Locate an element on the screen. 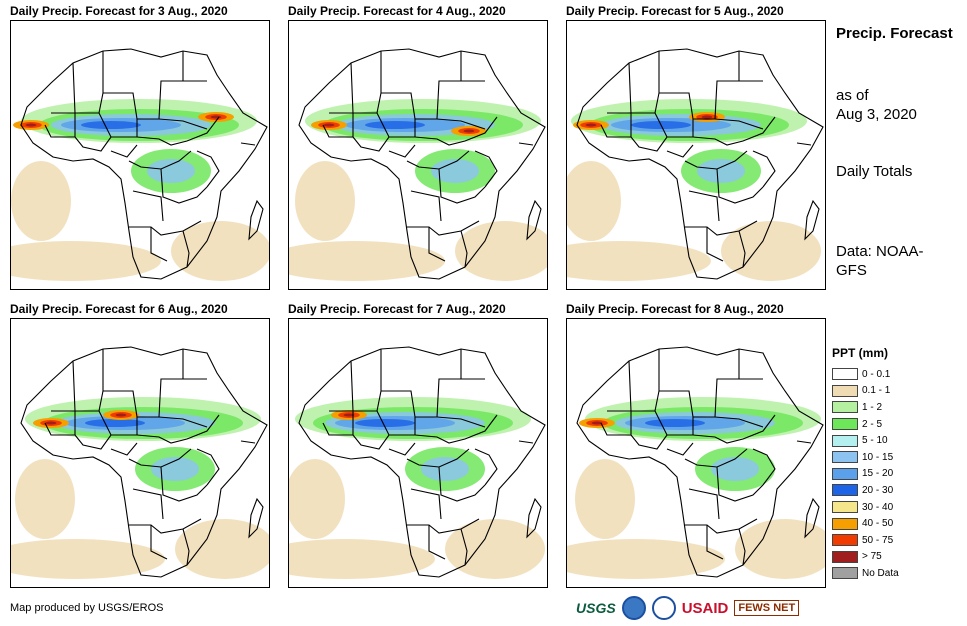 Image resolution: width=967 pixels, height=626 pixels. legend-item: 30 - 40 is located at coordinates (892, 507).